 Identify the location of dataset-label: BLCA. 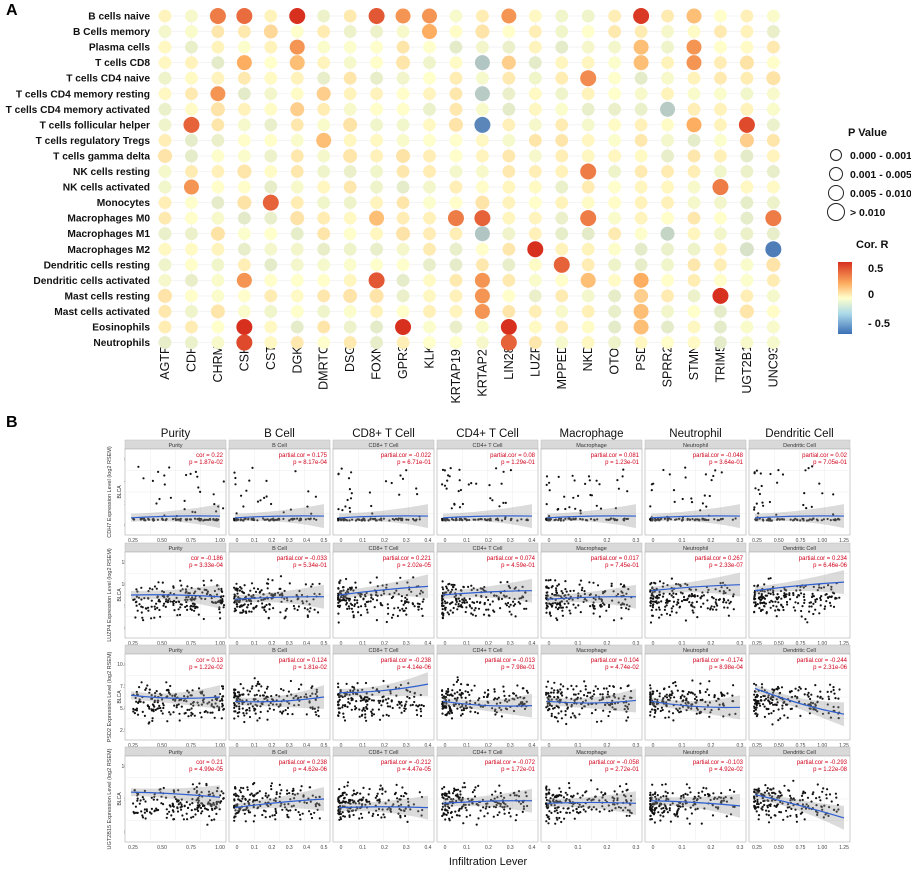
(120, 595).